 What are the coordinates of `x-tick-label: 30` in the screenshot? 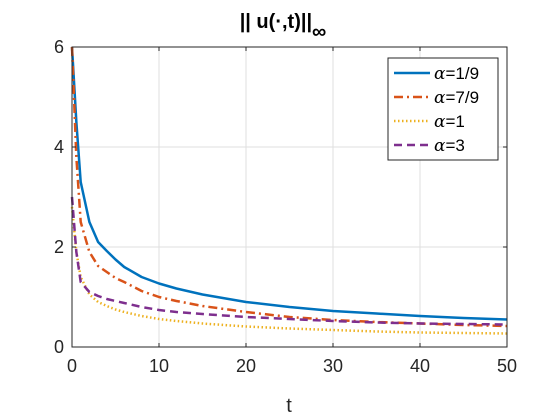 It's located at (333, 366).